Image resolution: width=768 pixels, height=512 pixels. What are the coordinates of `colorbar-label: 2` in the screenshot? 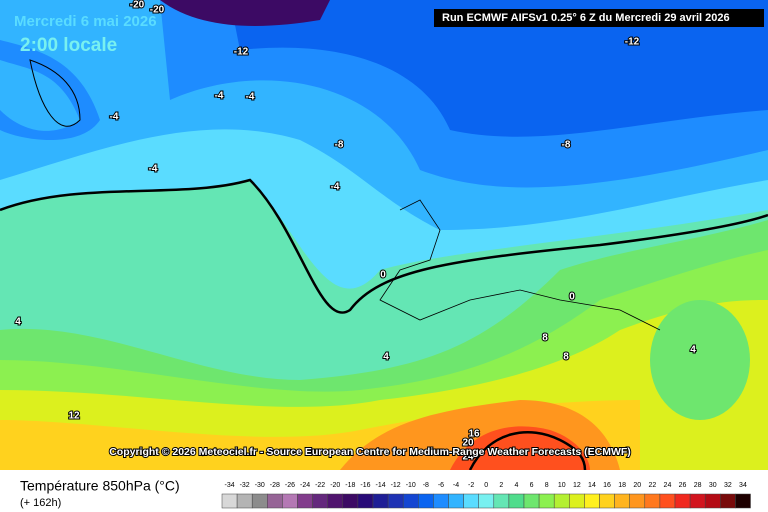 It's located at (501, 485).